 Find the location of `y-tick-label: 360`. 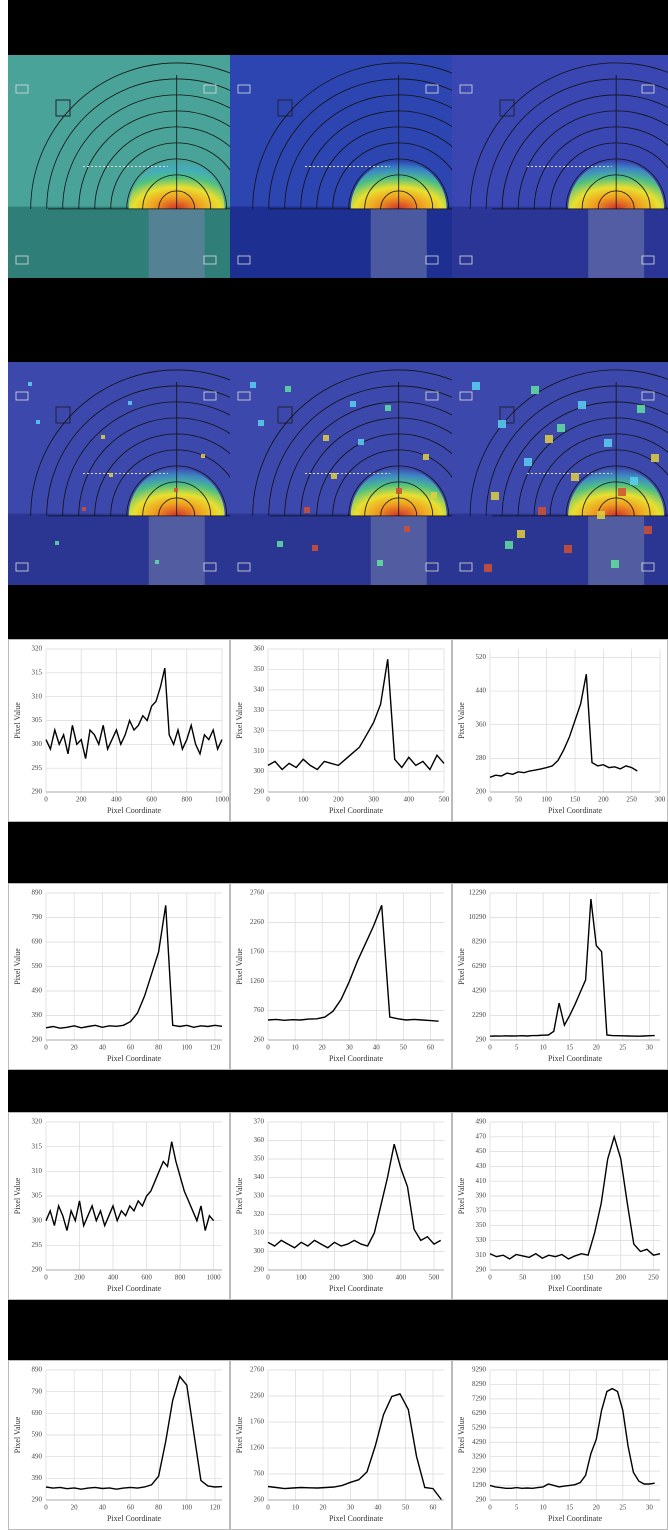

y-tick-label: 360 is located at coordinates (259, 649).